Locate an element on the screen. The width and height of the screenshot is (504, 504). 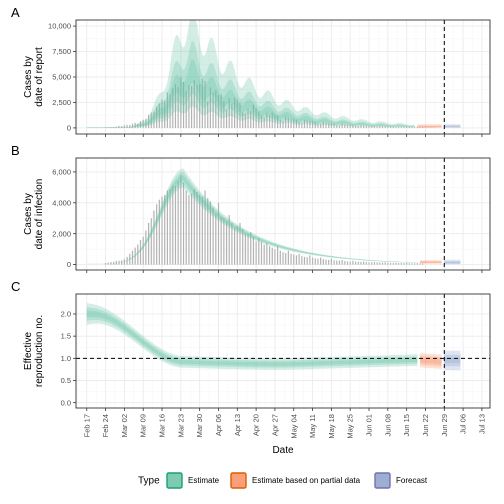
x-axis-title: Date is located at coordinates (283, 450).